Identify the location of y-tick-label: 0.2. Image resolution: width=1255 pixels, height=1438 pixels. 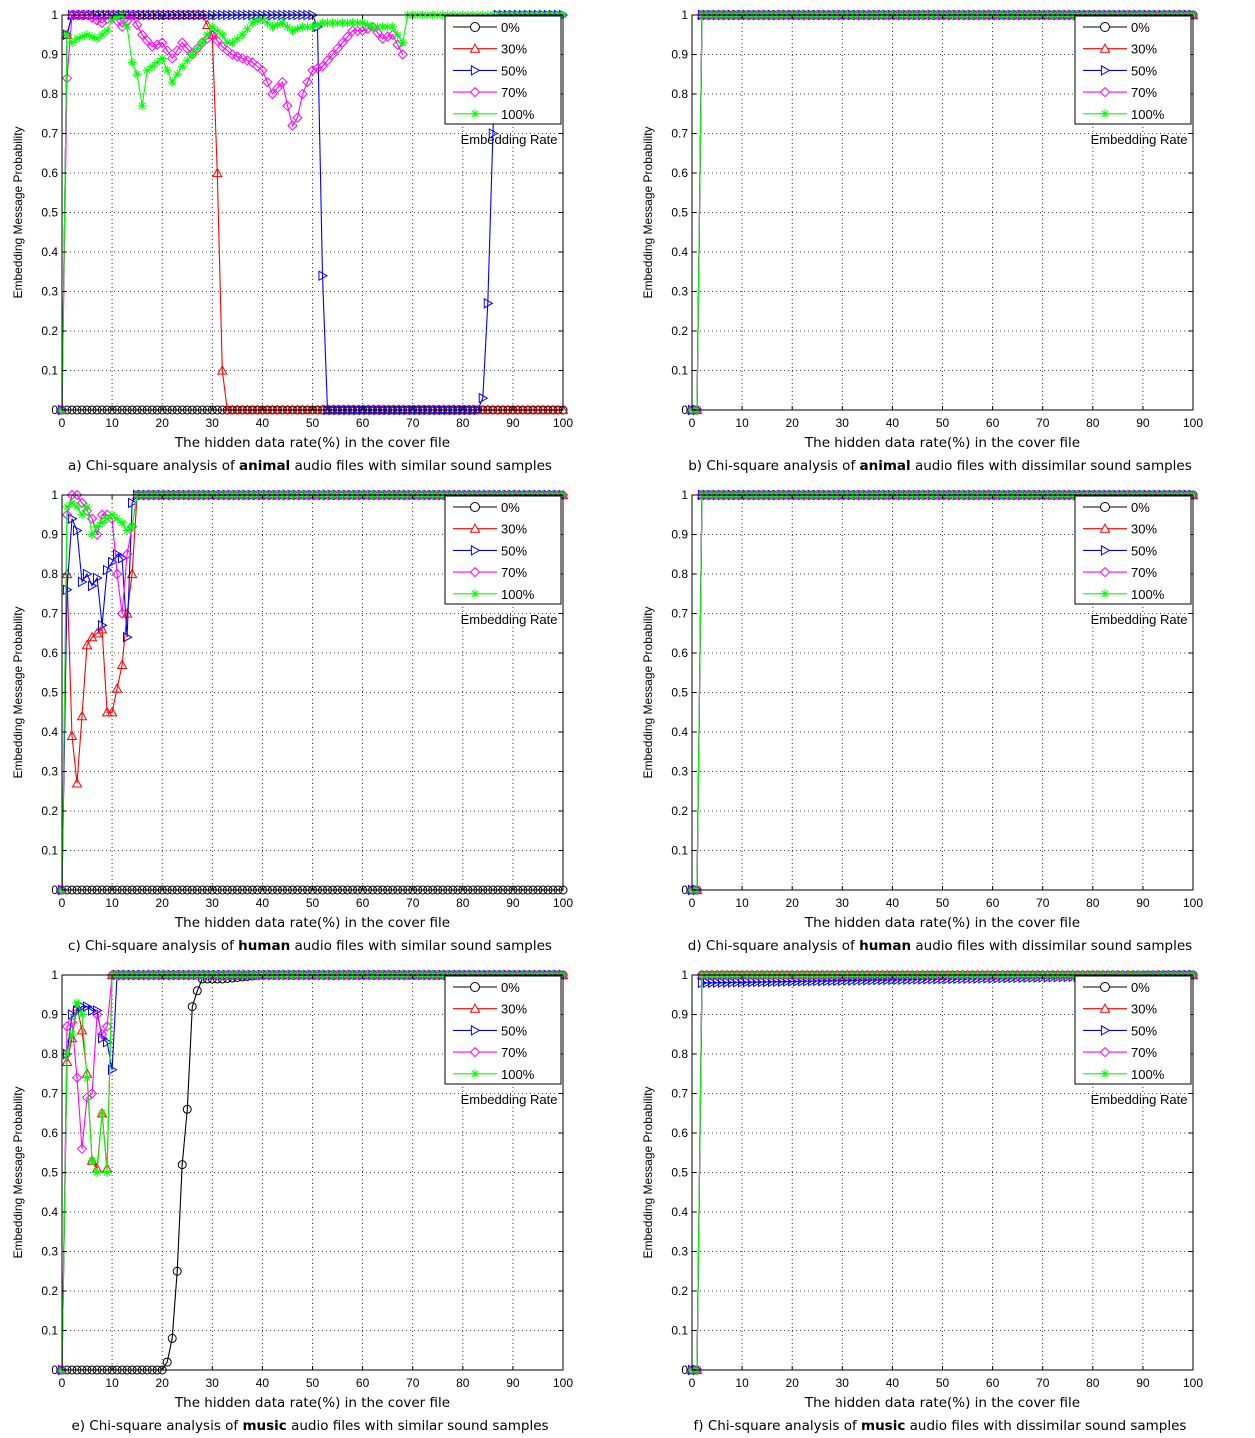
(679, 811).